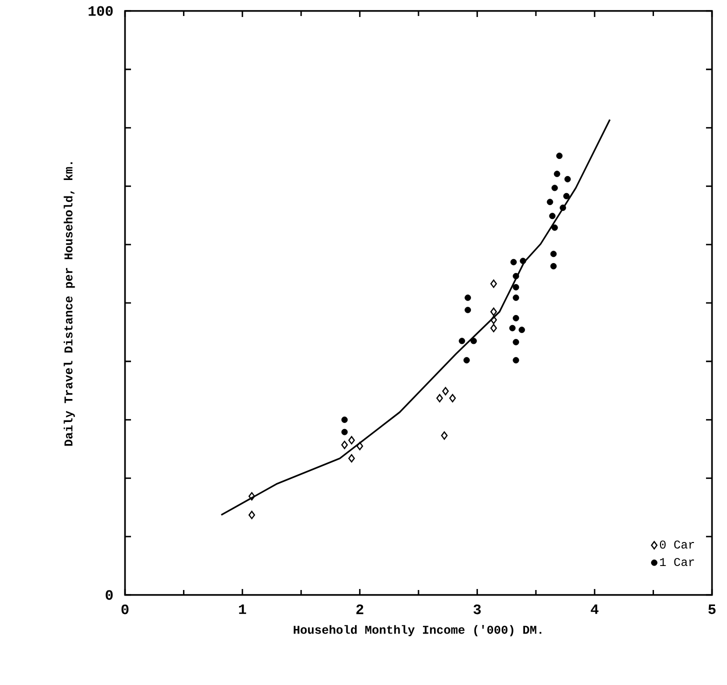  What do you see at coordinates (712, 609) in the screenshot?
I see `x-tick-label: 5` at bounding box center [712, 609].